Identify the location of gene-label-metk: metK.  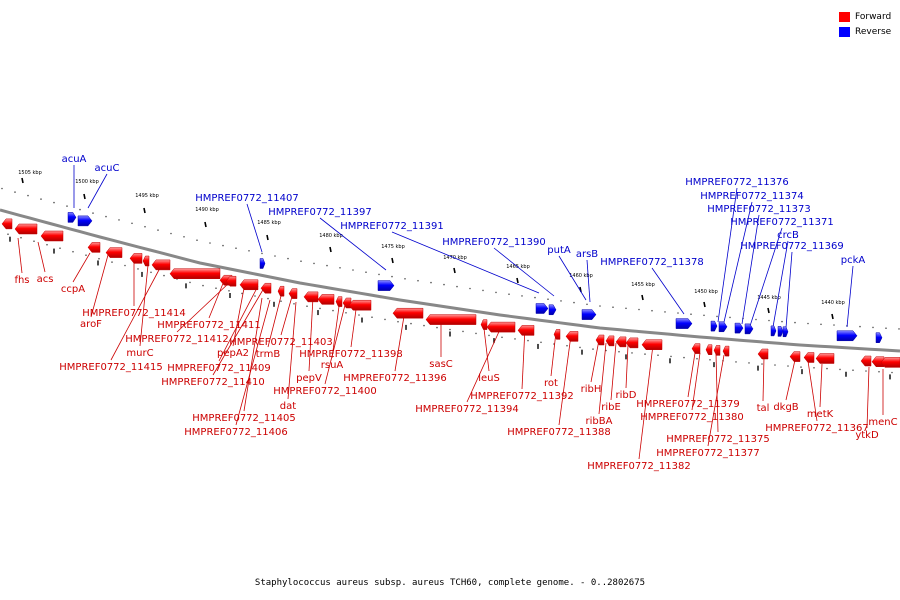
(820, 414).